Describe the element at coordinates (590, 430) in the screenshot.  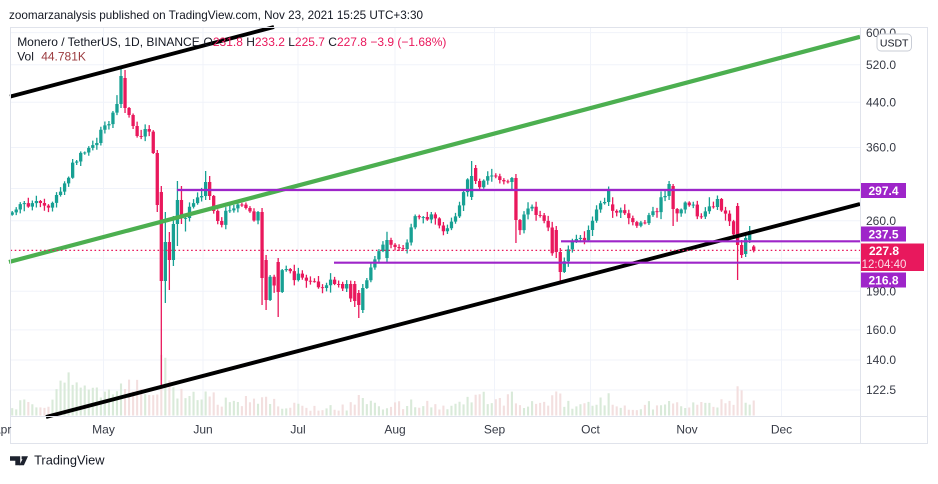
I see `svg-text: Oct` at that location.